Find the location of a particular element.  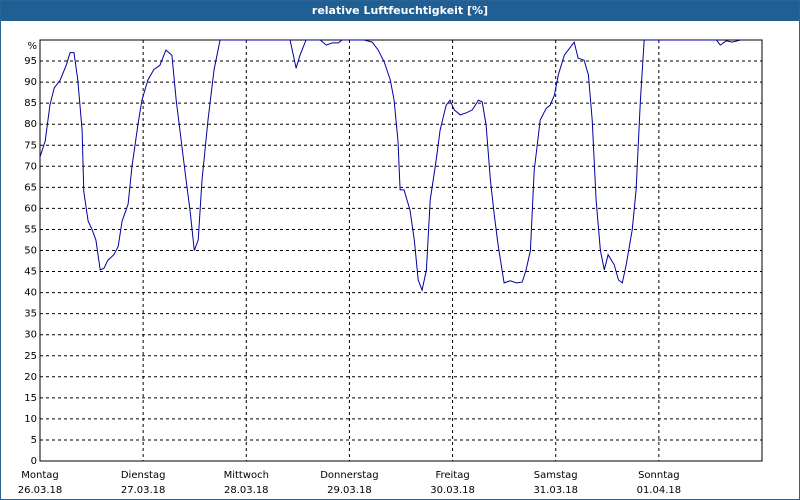

y-tick-label: 45 is located at coordinates (30, 272).